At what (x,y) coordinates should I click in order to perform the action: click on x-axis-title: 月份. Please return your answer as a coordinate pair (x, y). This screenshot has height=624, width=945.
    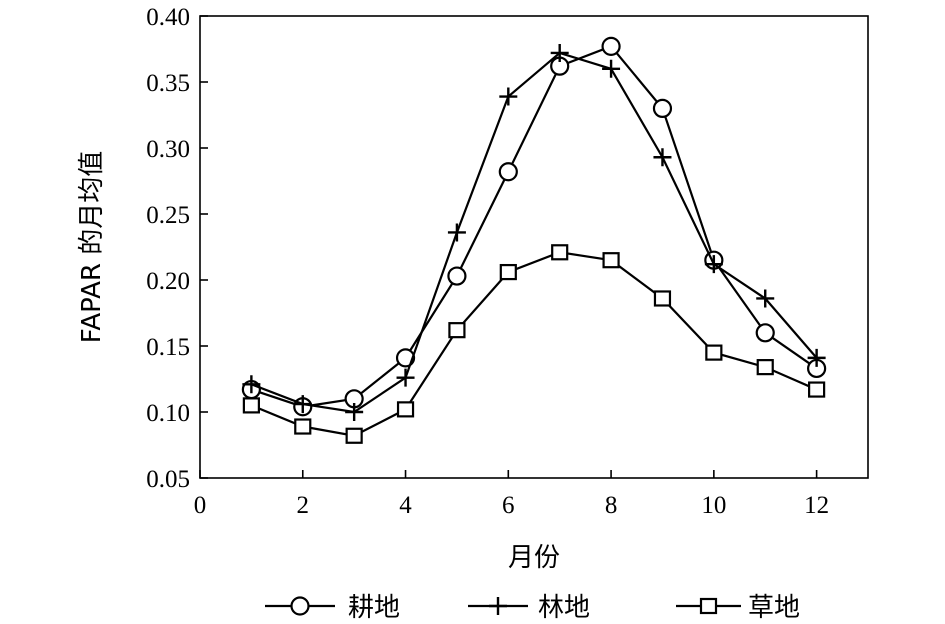
    Looking at the image, I should click on (534, 558).